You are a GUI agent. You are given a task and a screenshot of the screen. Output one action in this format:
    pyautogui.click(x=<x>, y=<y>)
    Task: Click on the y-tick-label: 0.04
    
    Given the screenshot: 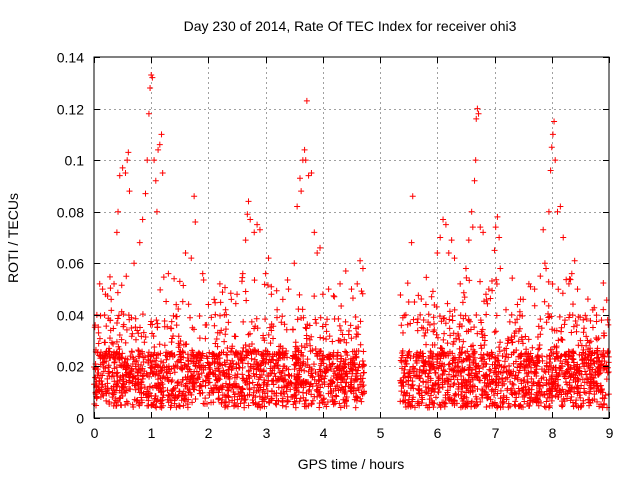 What is the action you would take?
    pyautogui.click(x=70, y=316)
    